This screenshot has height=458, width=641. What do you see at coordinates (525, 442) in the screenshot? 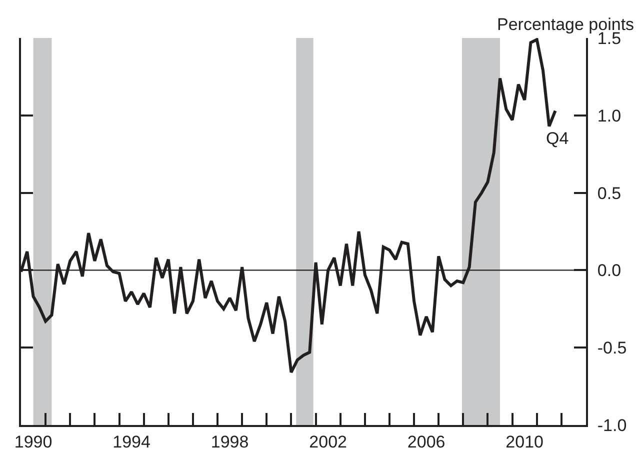
I see `x-tick-label: 2010` at bounding box center [525, 442].